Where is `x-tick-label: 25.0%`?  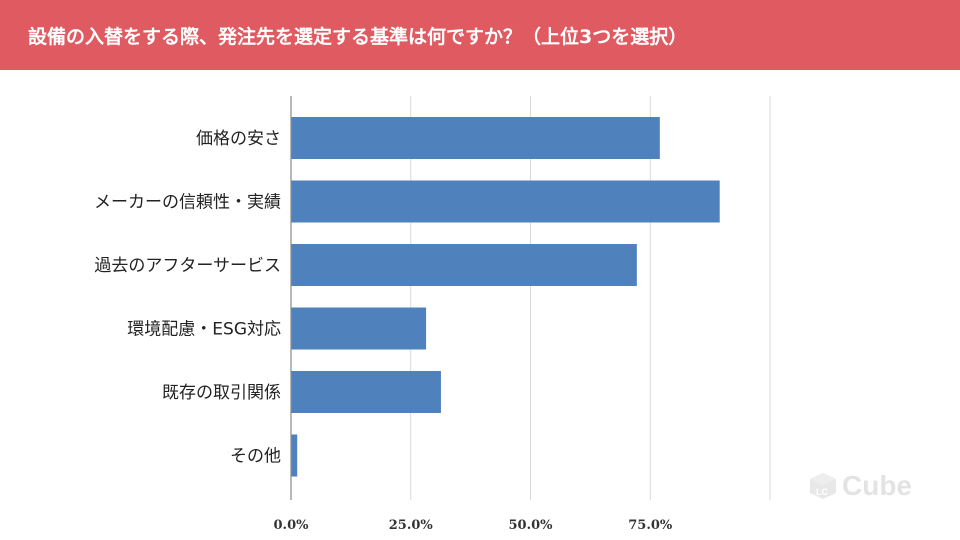 x-tick-label: 25.0% is located at coordinates (411, 525).